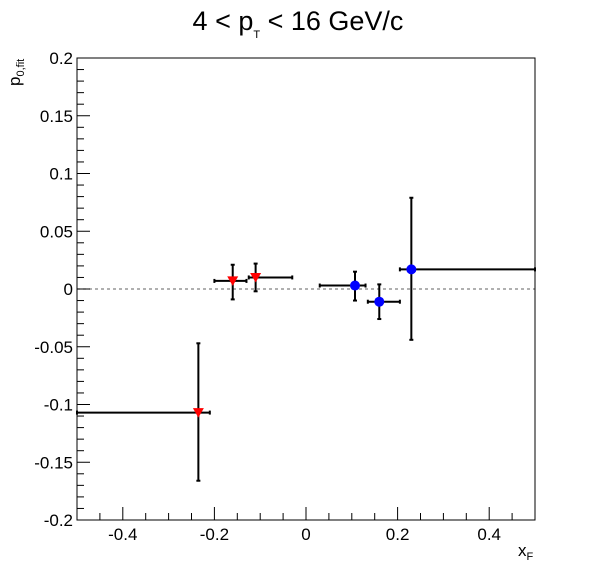  I want to click on x-tick-label: -0.4, so click(122, 534).